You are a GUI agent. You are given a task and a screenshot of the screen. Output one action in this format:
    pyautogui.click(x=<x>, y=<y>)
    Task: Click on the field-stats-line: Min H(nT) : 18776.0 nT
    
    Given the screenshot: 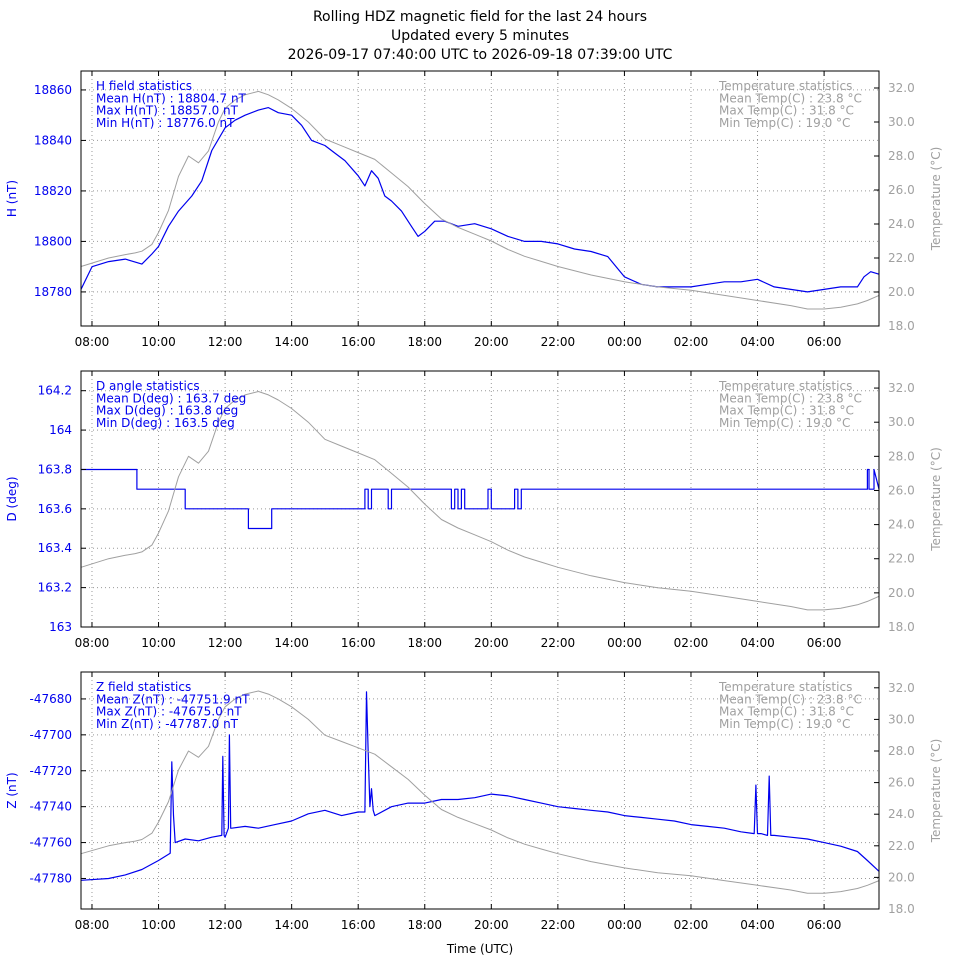 What is the action you would take?
    pyautogui.click(x=165, y=123)
    